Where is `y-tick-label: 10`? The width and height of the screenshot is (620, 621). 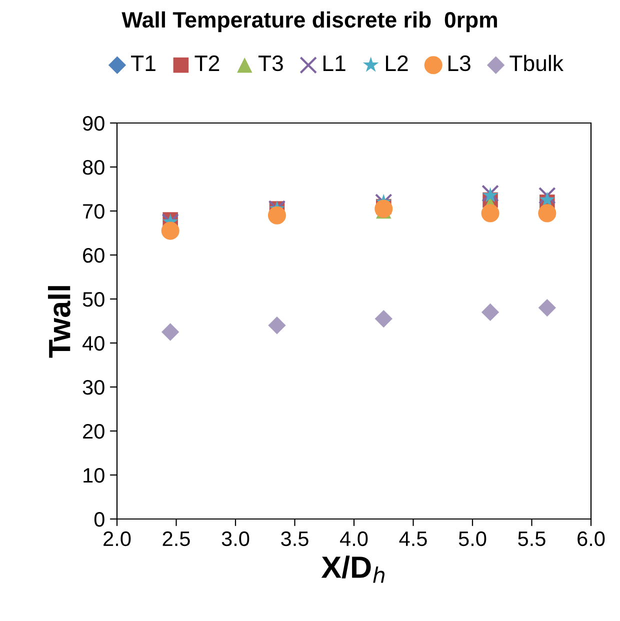
y-tick-label: 10 is located at coordinates (94, 475).